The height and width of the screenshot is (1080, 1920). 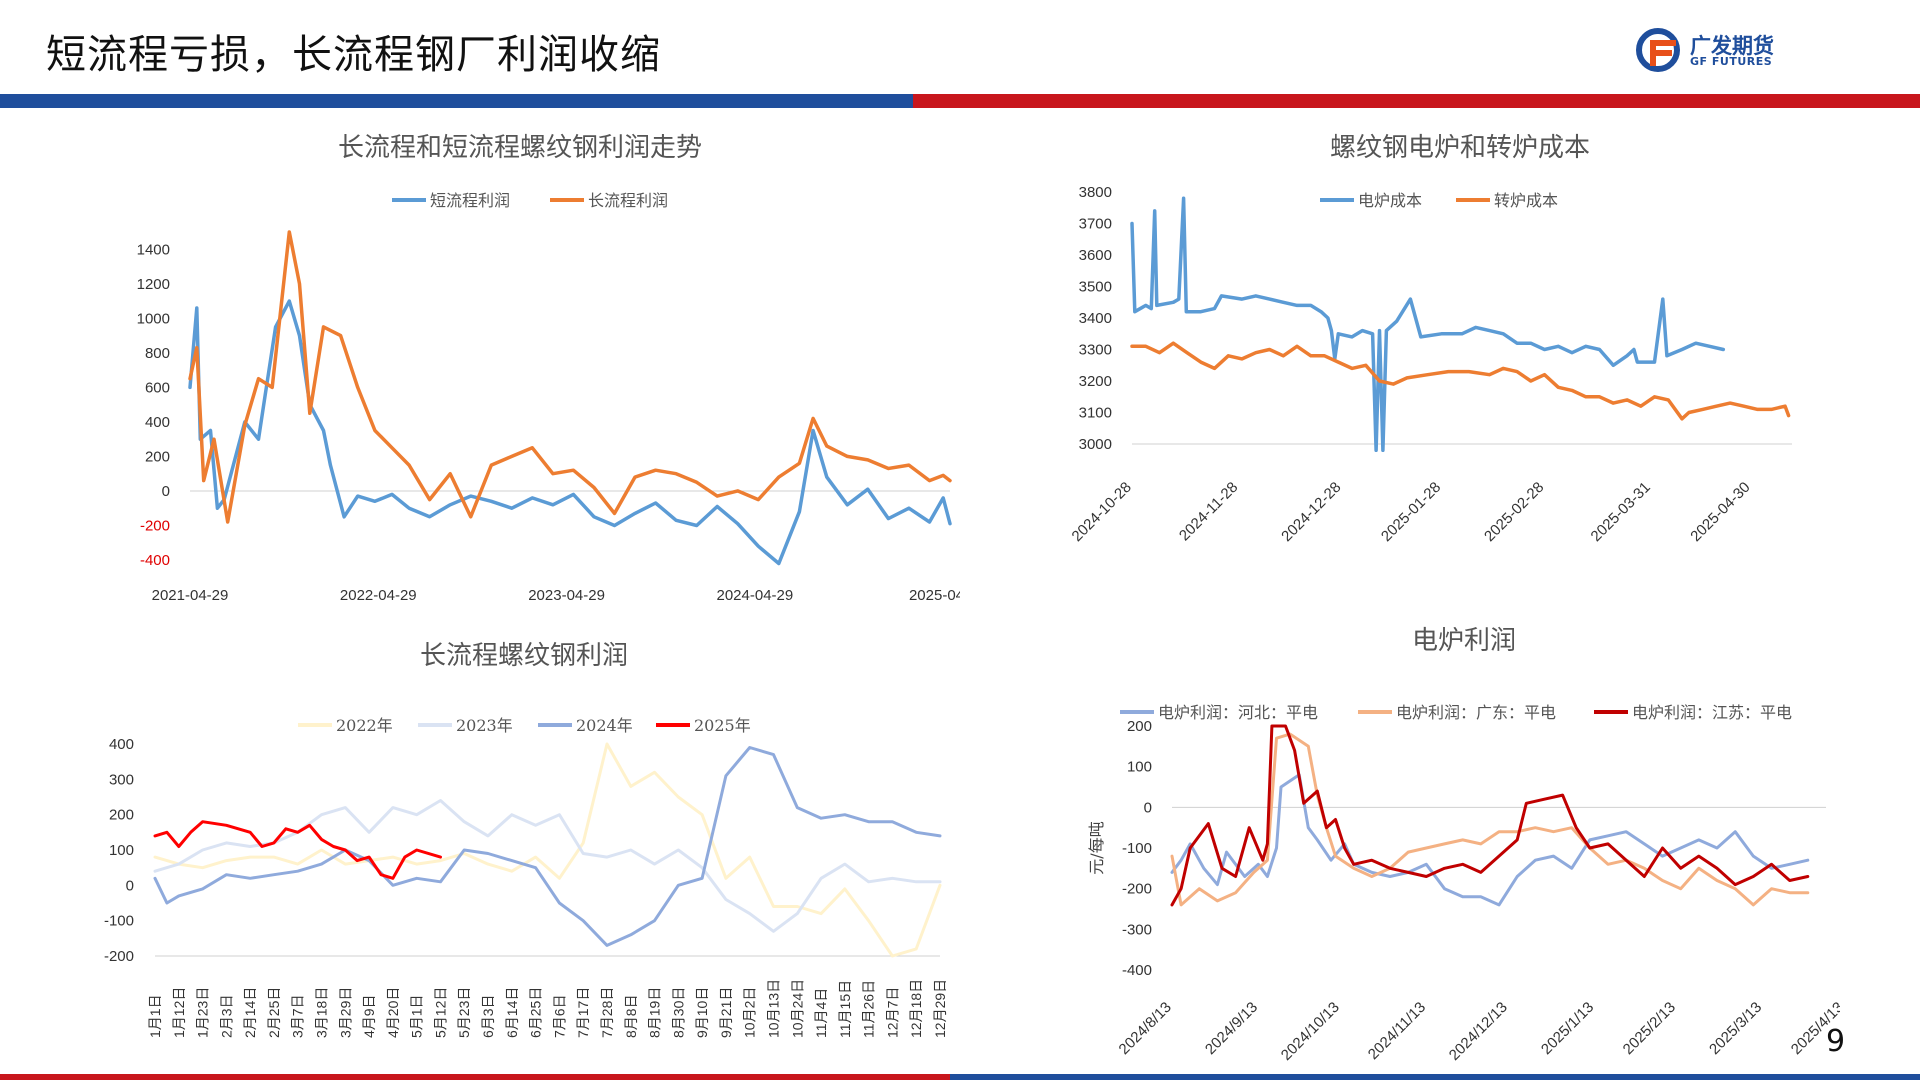 What do you see at coordinates (1836, 1041) in the screenshot?
I see `page-number: 9` at bounding box center [1836, 1041].